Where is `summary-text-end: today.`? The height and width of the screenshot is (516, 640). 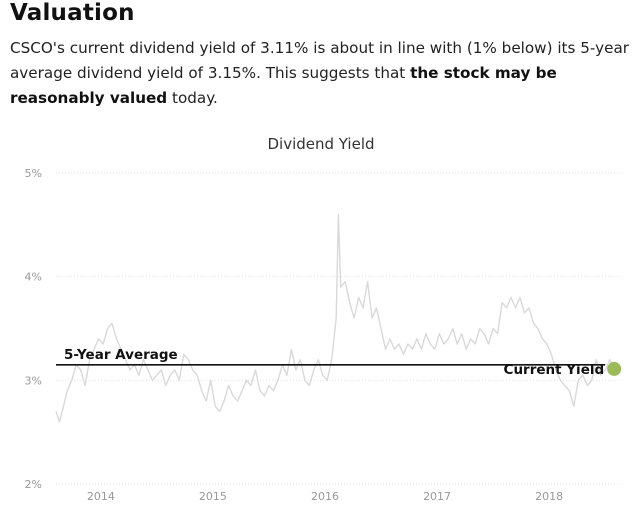
summary-text-end: today. is located at coordinates (192, 98).